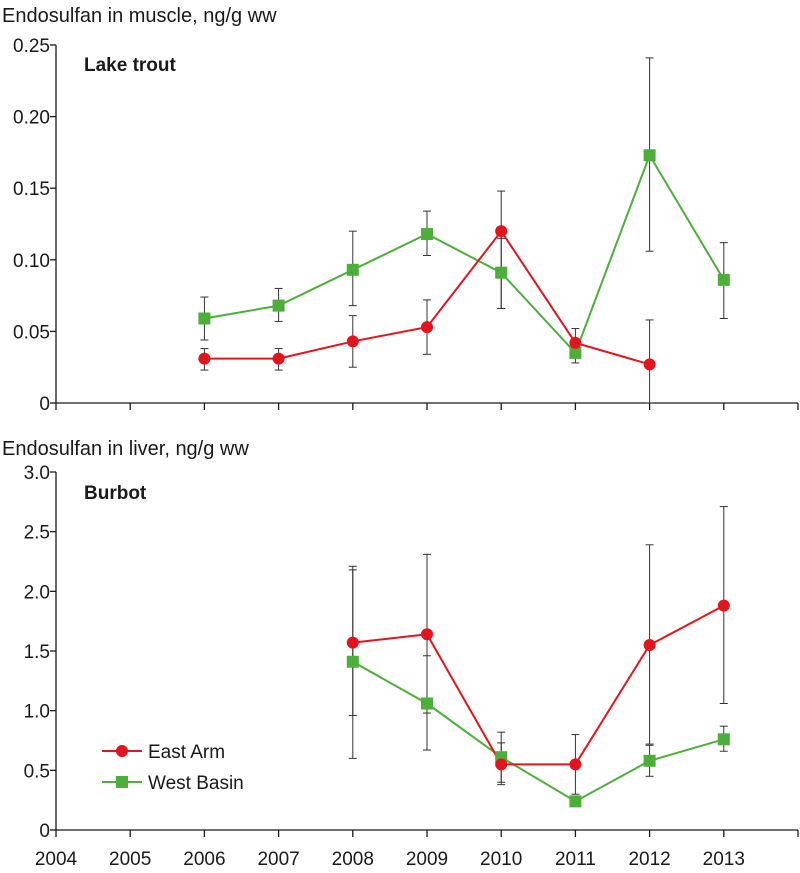 This screenshot has height=873, width=800. What do you see at coordinates (125, 449) in the screenshot?
I see `bottom-y-axis-label: Endosulfan in liver, ng/g ww` at bounding box center [125, 449].